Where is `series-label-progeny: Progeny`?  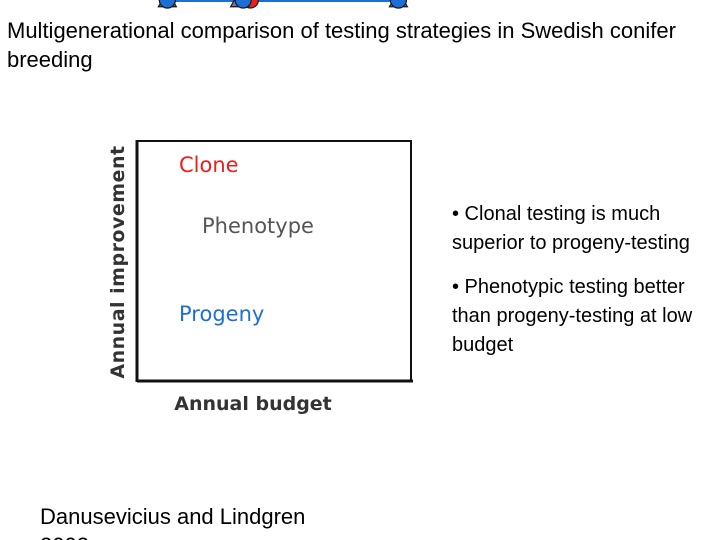
series-label-progeny: Progeny is located at coordinates (221, 314).